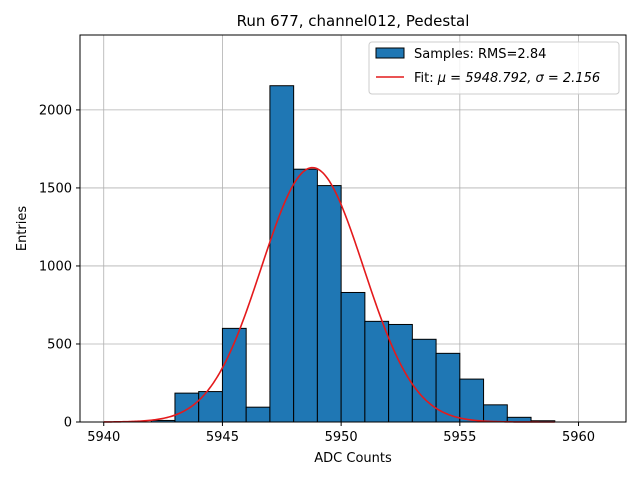 The width and height of the screenshot is (640, 480). What do you see at coordinates (68, 423) in the screenshot?
I see `y-tick-label: 0` at bounding box center [68, 423].